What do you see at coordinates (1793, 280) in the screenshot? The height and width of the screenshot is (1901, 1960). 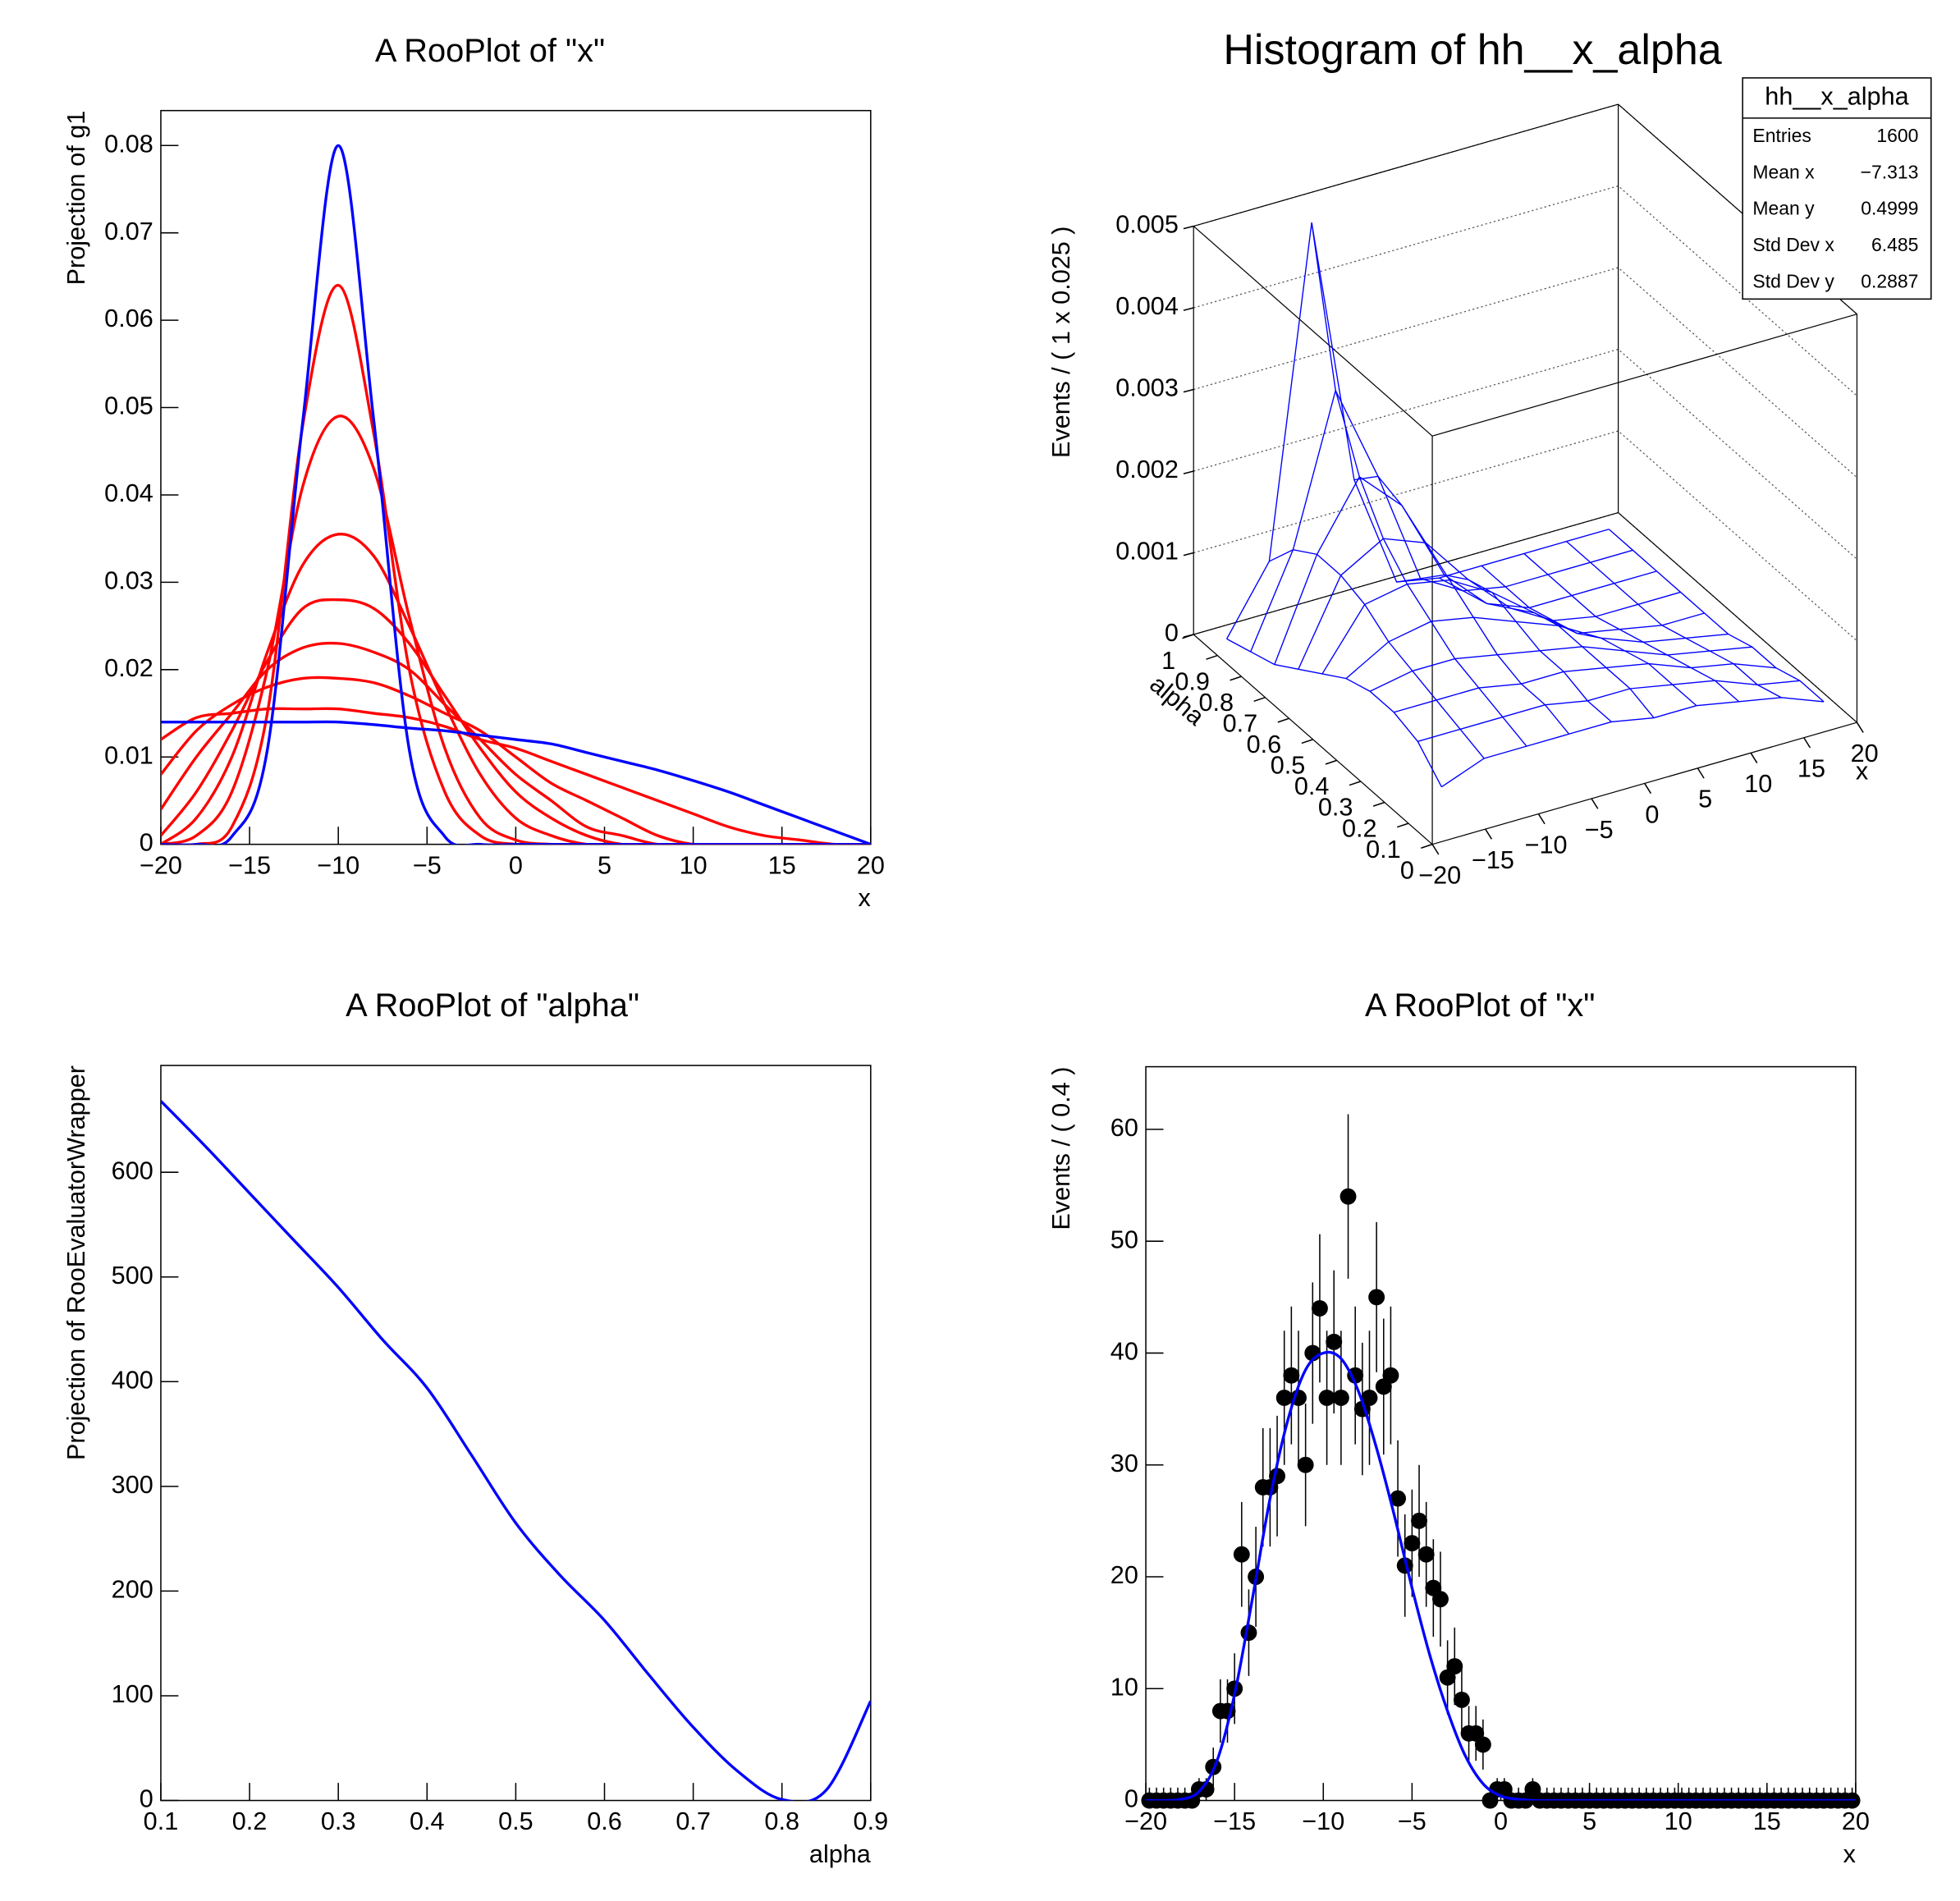 I see `stats-label: Std Dev y` at bounding box center [1793, 280].